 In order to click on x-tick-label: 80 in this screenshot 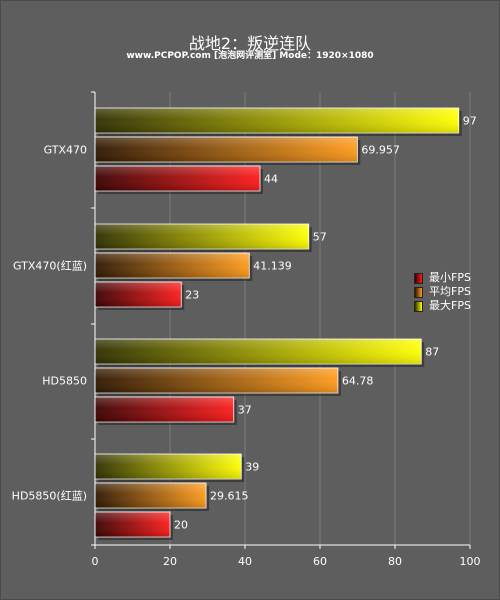, I will do `click(395, 561)`.